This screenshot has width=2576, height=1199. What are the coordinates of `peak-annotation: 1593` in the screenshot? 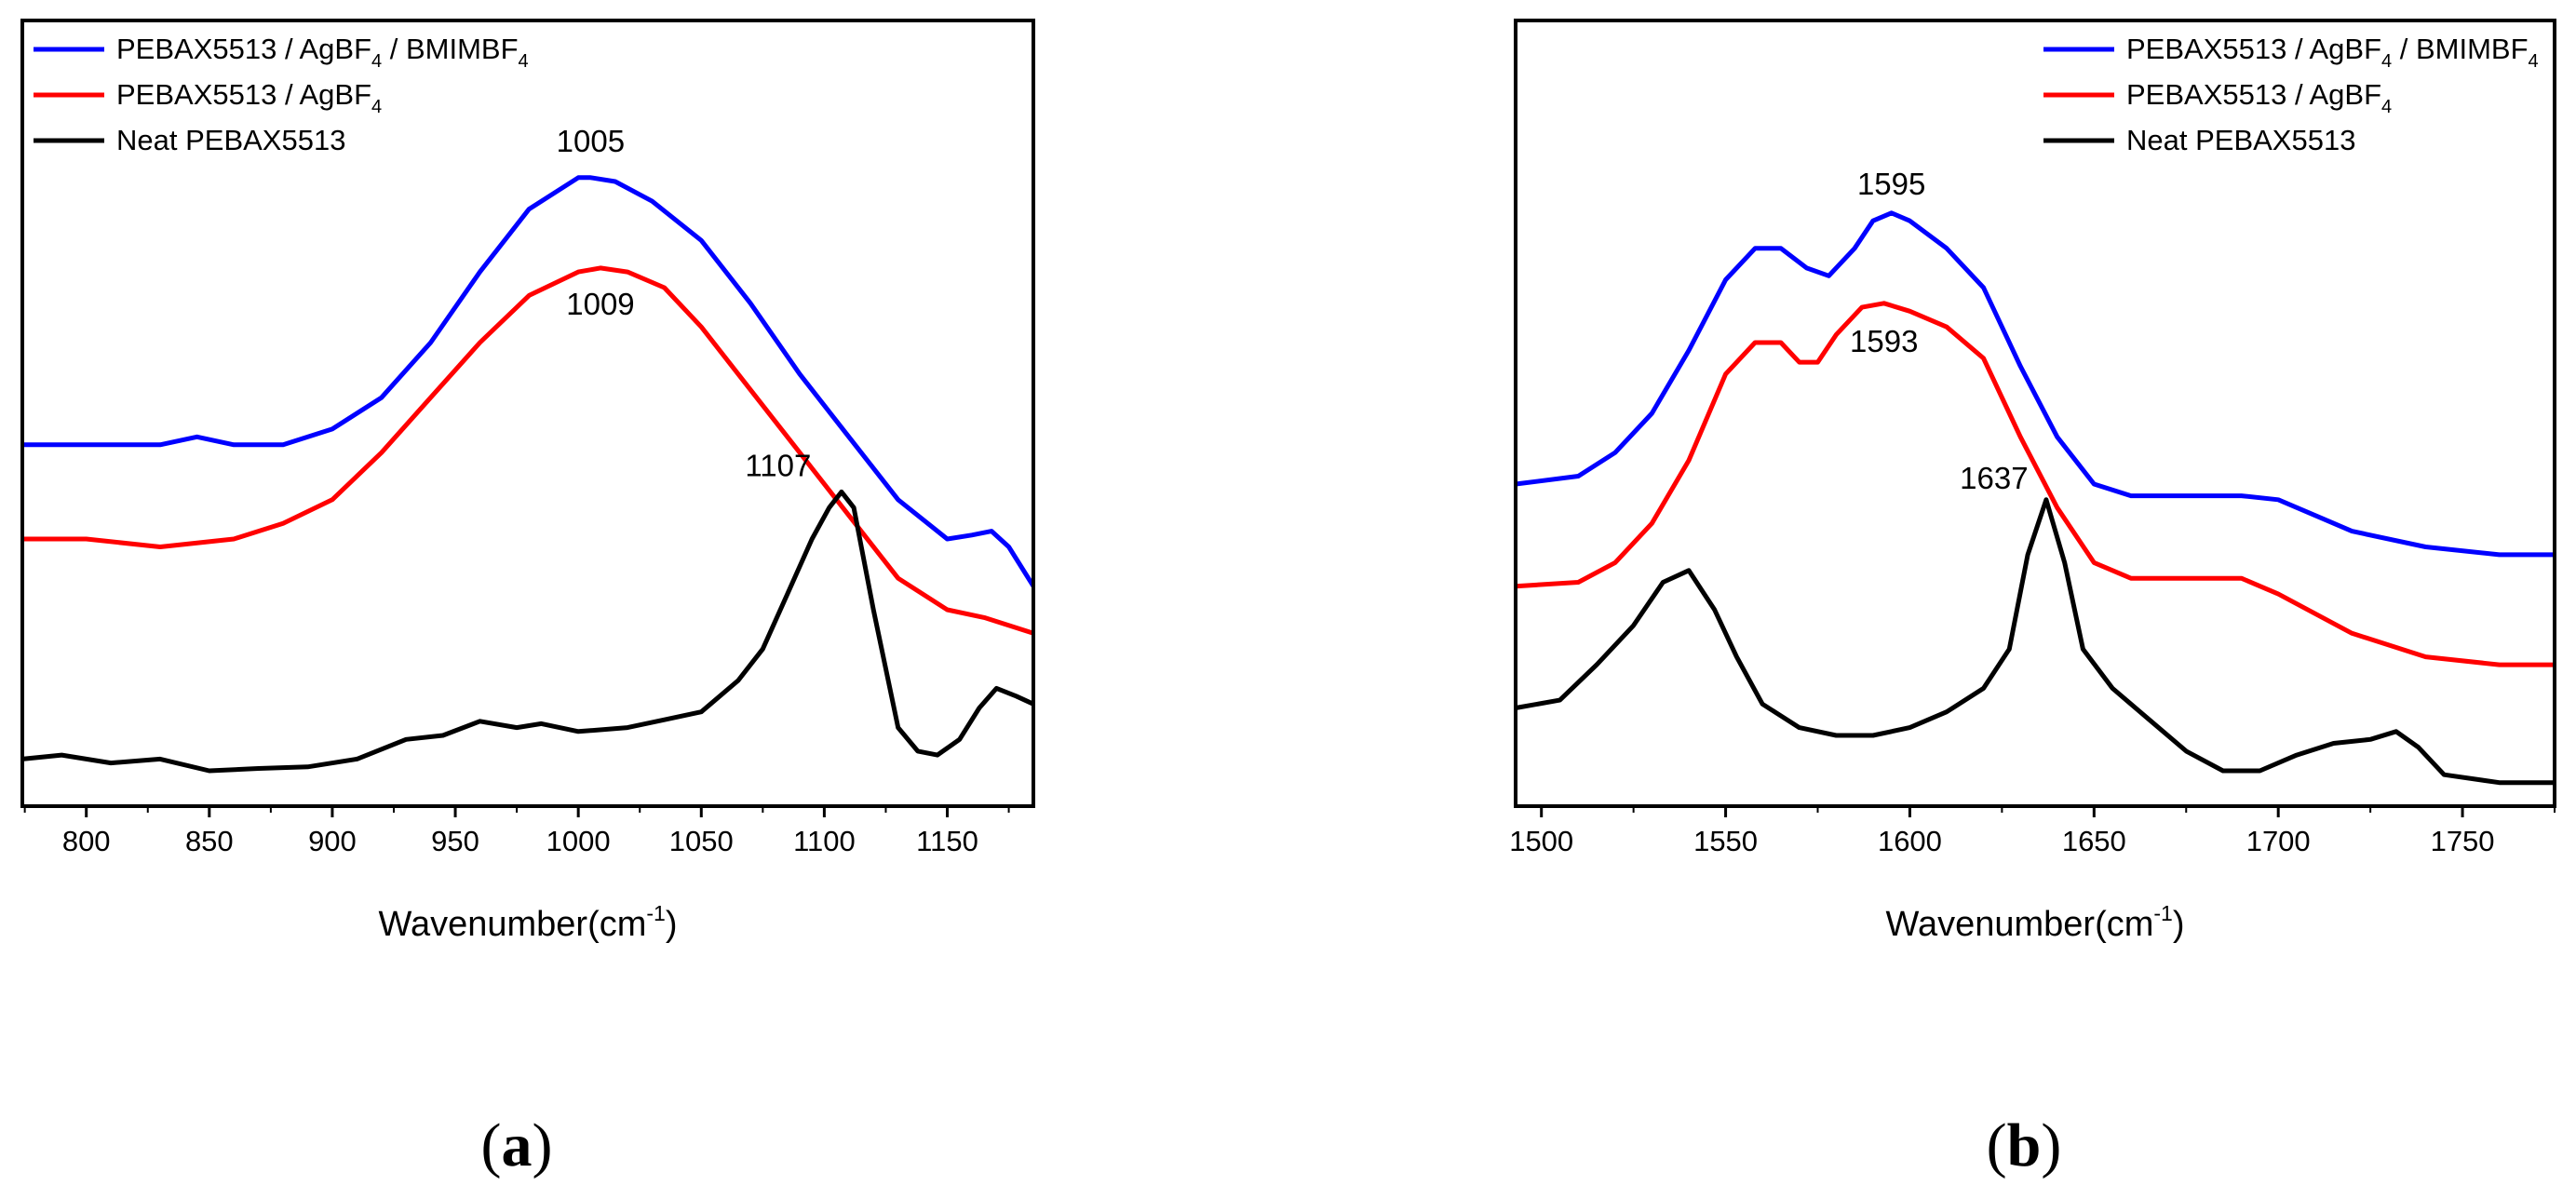 It's located at (1884, 341).